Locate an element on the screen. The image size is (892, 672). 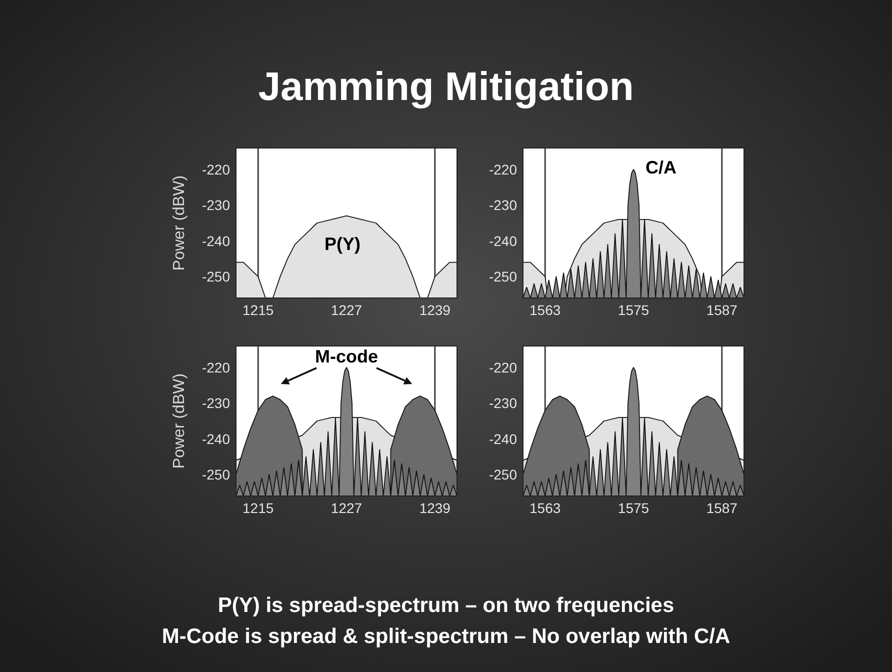
text: P(Y) is spread-spectrum – on two frequencies is located at coordinates (446, 605).